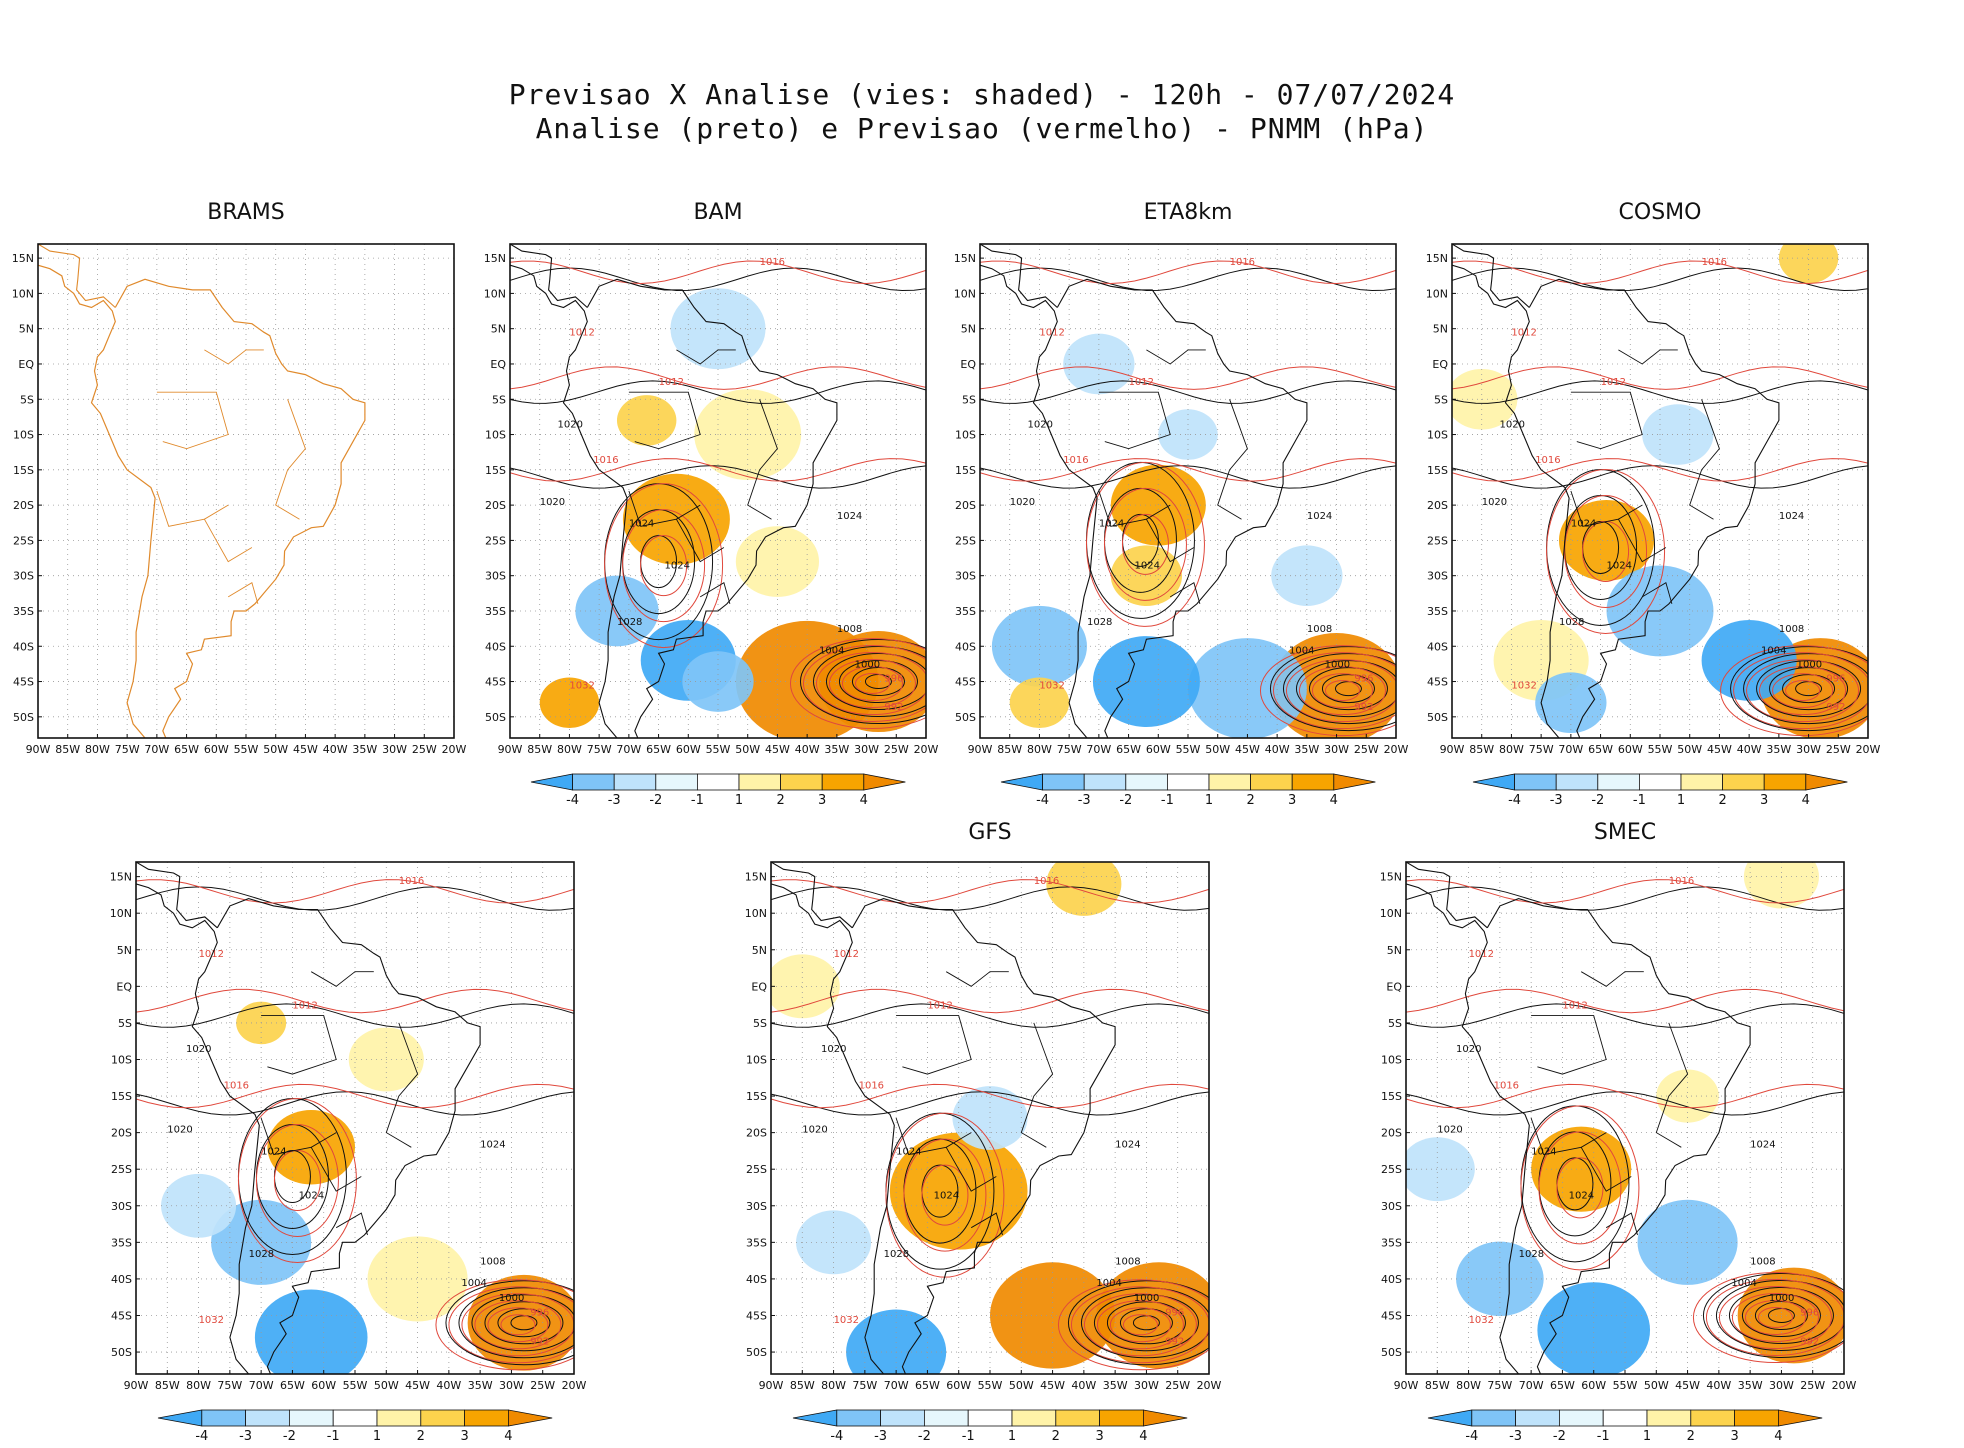 The height and width of the screenshot is (1448, 1964). I want to click on panel-title: ETA8km, so click(1188, 212).